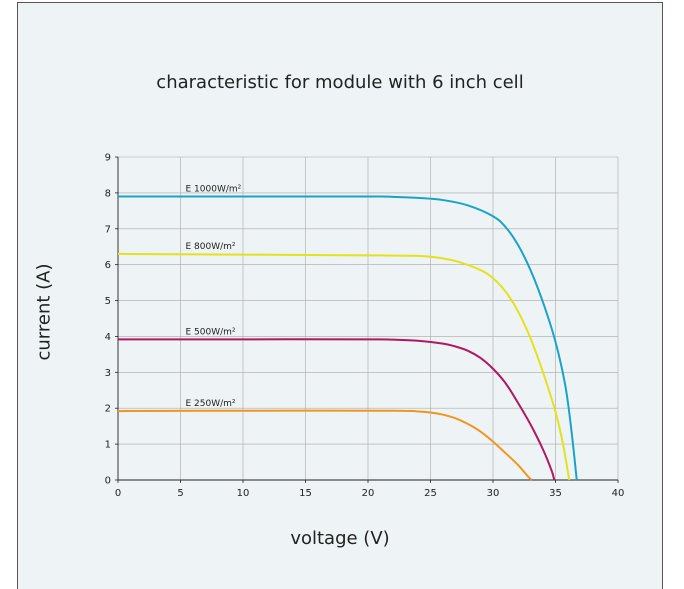  What do you see at coordinates (340, 538) in the screenshot?
I see `x-axis-label: voltage (V)` at bounding box center [340, 538].